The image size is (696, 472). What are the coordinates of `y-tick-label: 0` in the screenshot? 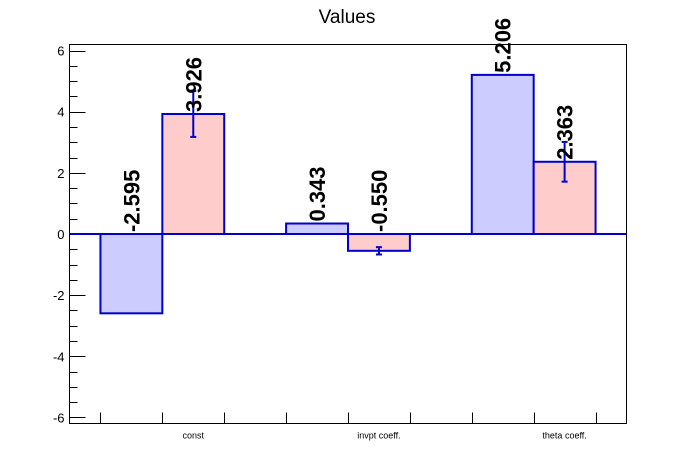 It's located at (60, 234).